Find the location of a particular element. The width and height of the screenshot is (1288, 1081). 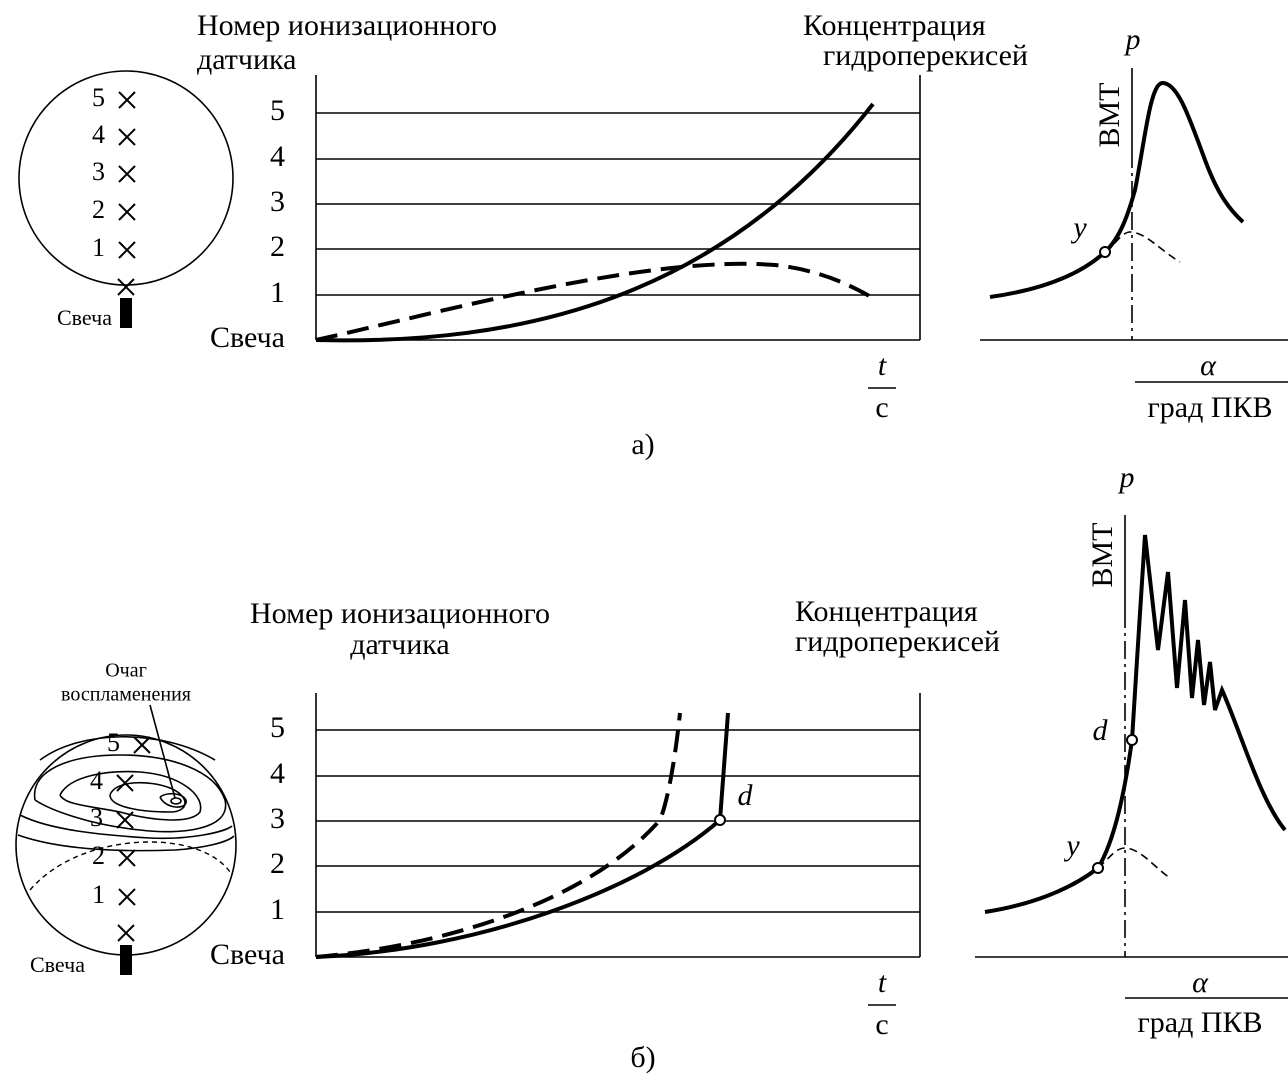

focus-label: Очаг is located at coordinates (126, 671).